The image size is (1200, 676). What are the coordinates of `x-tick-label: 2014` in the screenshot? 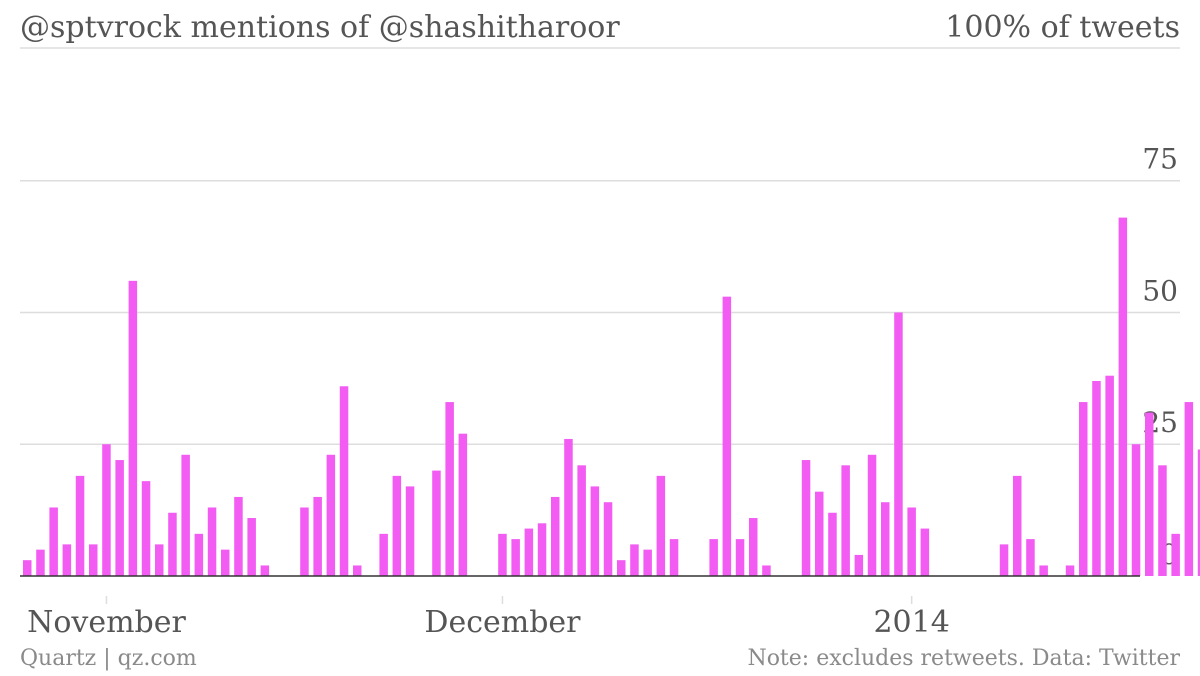 It's located at (911, 622).